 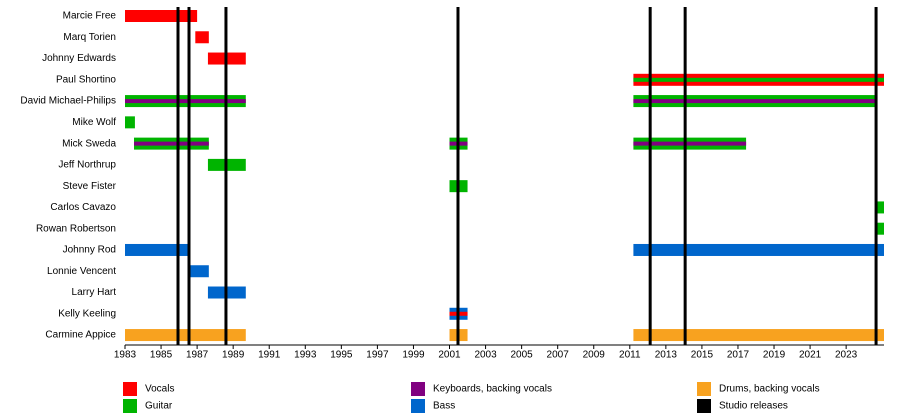 What do you see at coordinates (492, 389) in the screenshot?
I see `legend-label: Keyboards, backing vocals` at bounding box center [492, 389].